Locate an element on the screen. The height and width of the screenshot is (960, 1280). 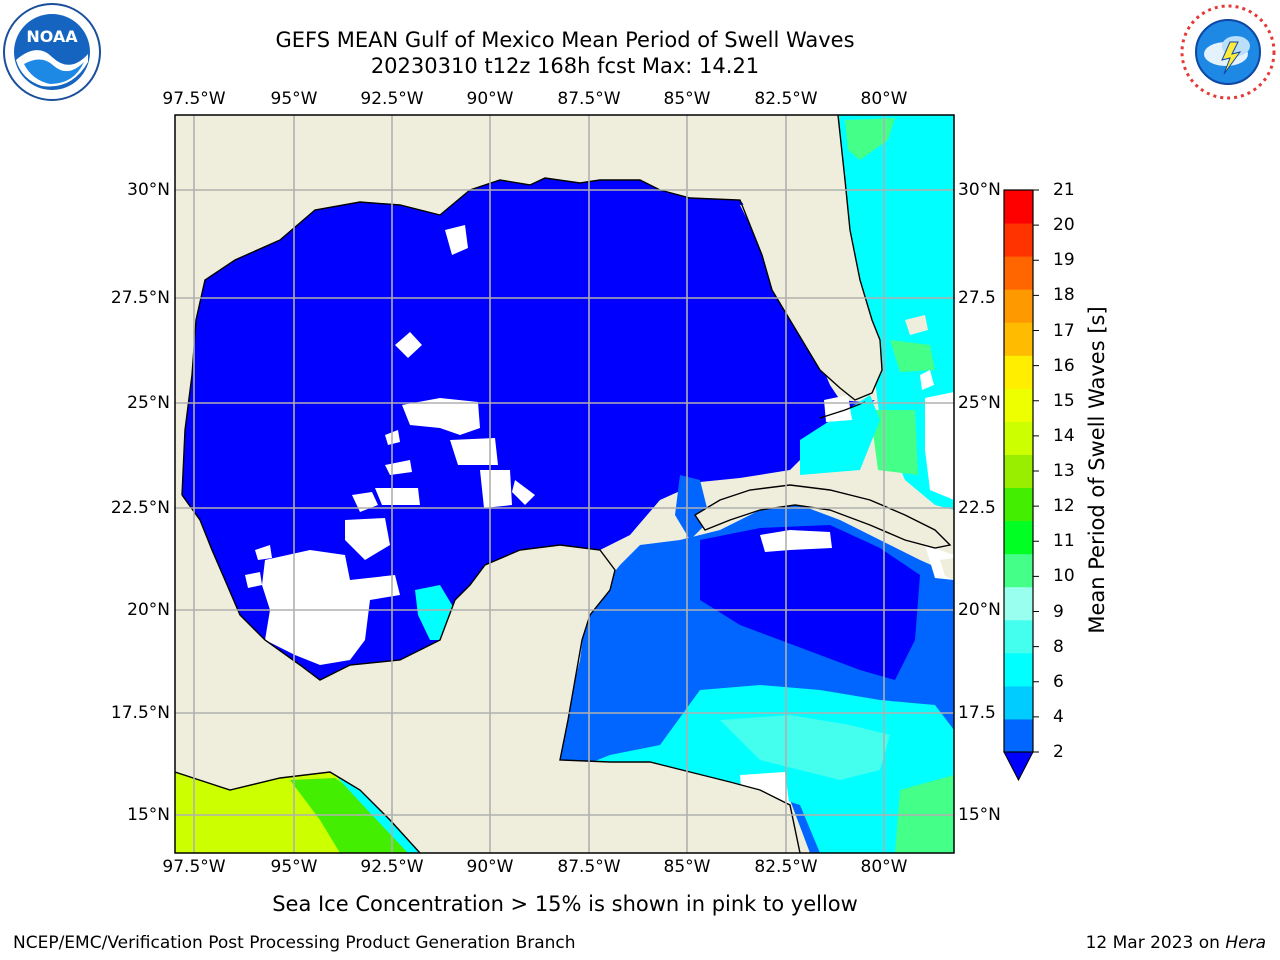
colorbar-tick-label: 10 is located at coordinates (1064, 576).